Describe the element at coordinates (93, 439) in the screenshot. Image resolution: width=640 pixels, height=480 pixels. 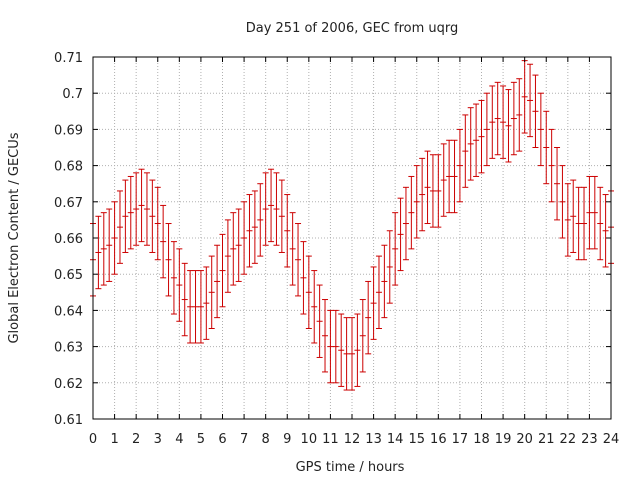
I see `x-tick-label: 0` at that location.